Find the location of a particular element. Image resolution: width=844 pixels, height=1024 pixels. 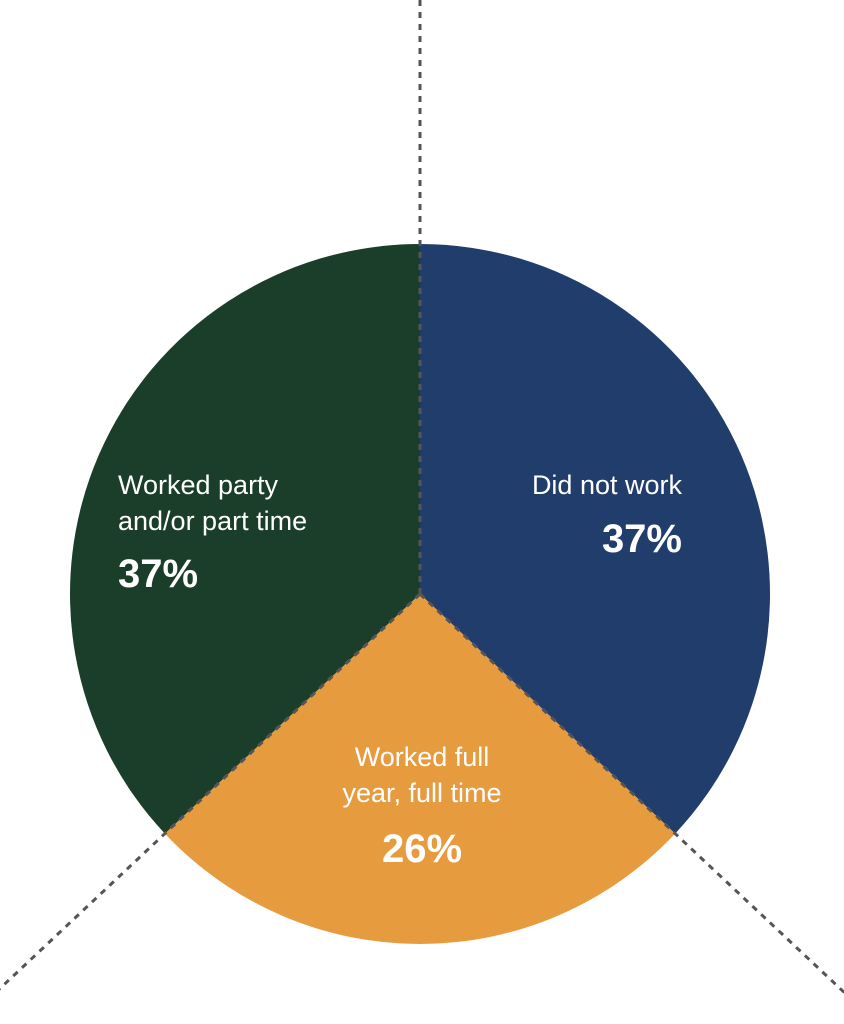

slice-value-did-not-work: 37% is located at coordinates (642, 539).